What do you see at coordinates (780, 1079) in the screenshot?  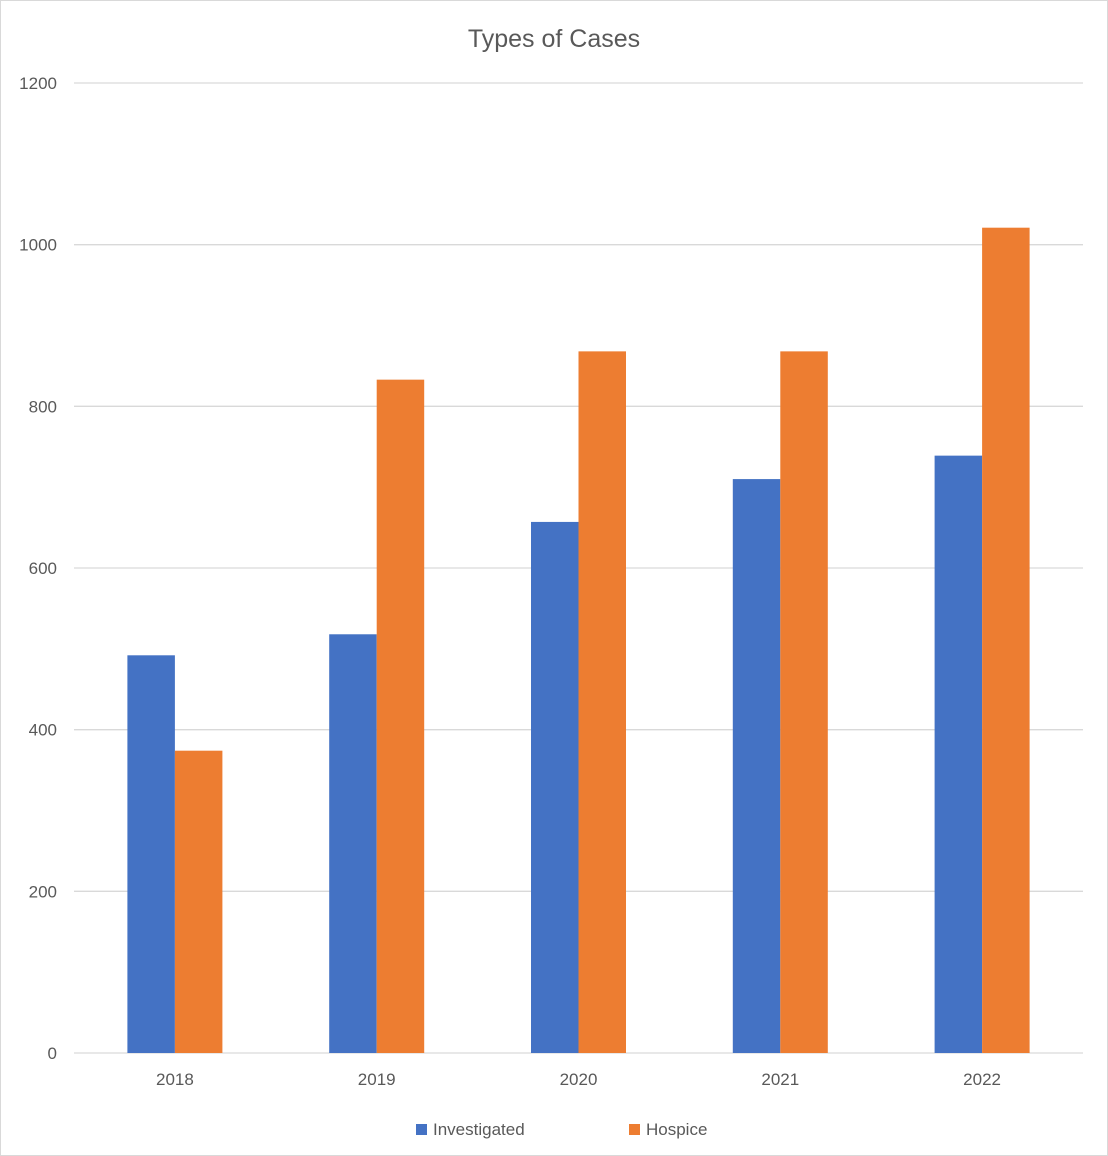 I see `x-tick-label: 2021` at bounding box center [780, 1079].